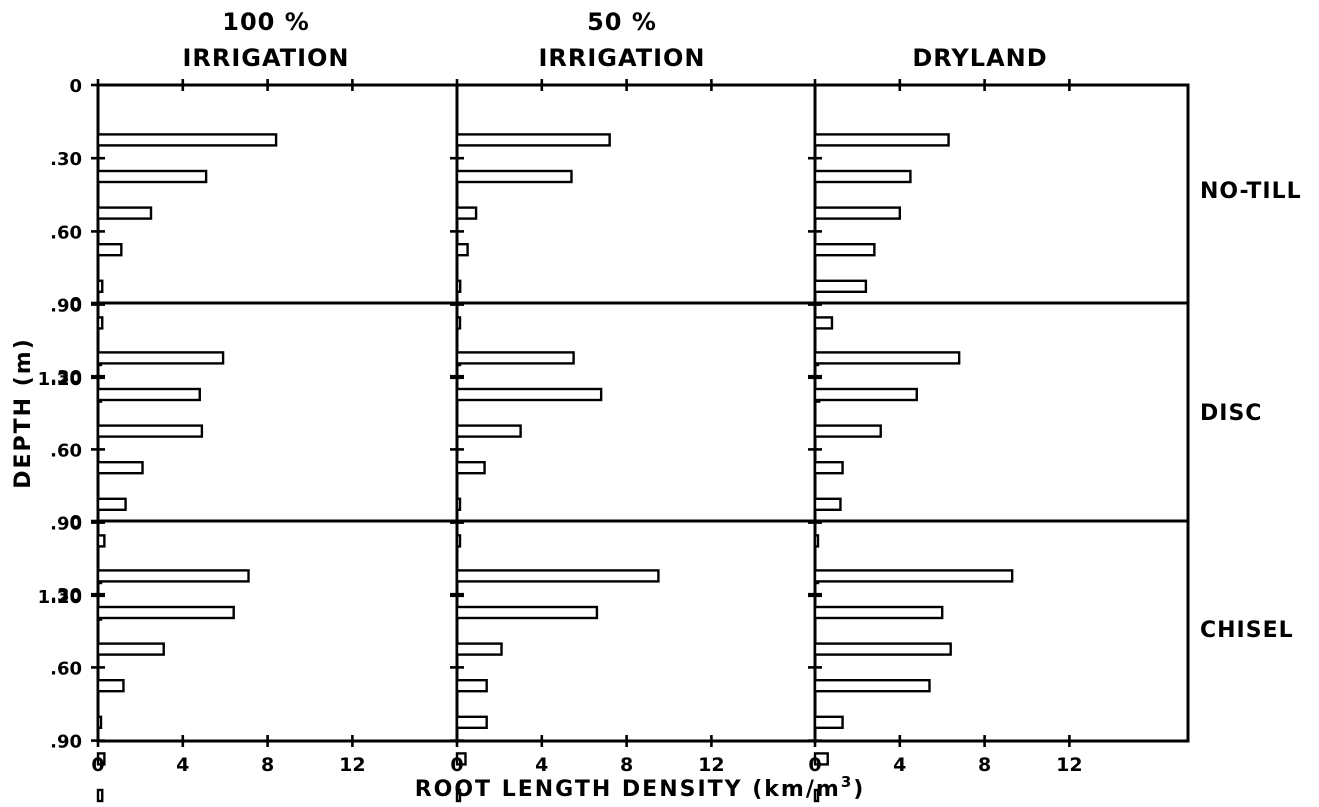 The height and width of the screenshot is (807, 1319). What do you see at coordinates (628, 789) in the screenshot?
I see `x-axis-title-main: ROOT LENGTH DENSITY (km/m` at bounding box center [628, 789].